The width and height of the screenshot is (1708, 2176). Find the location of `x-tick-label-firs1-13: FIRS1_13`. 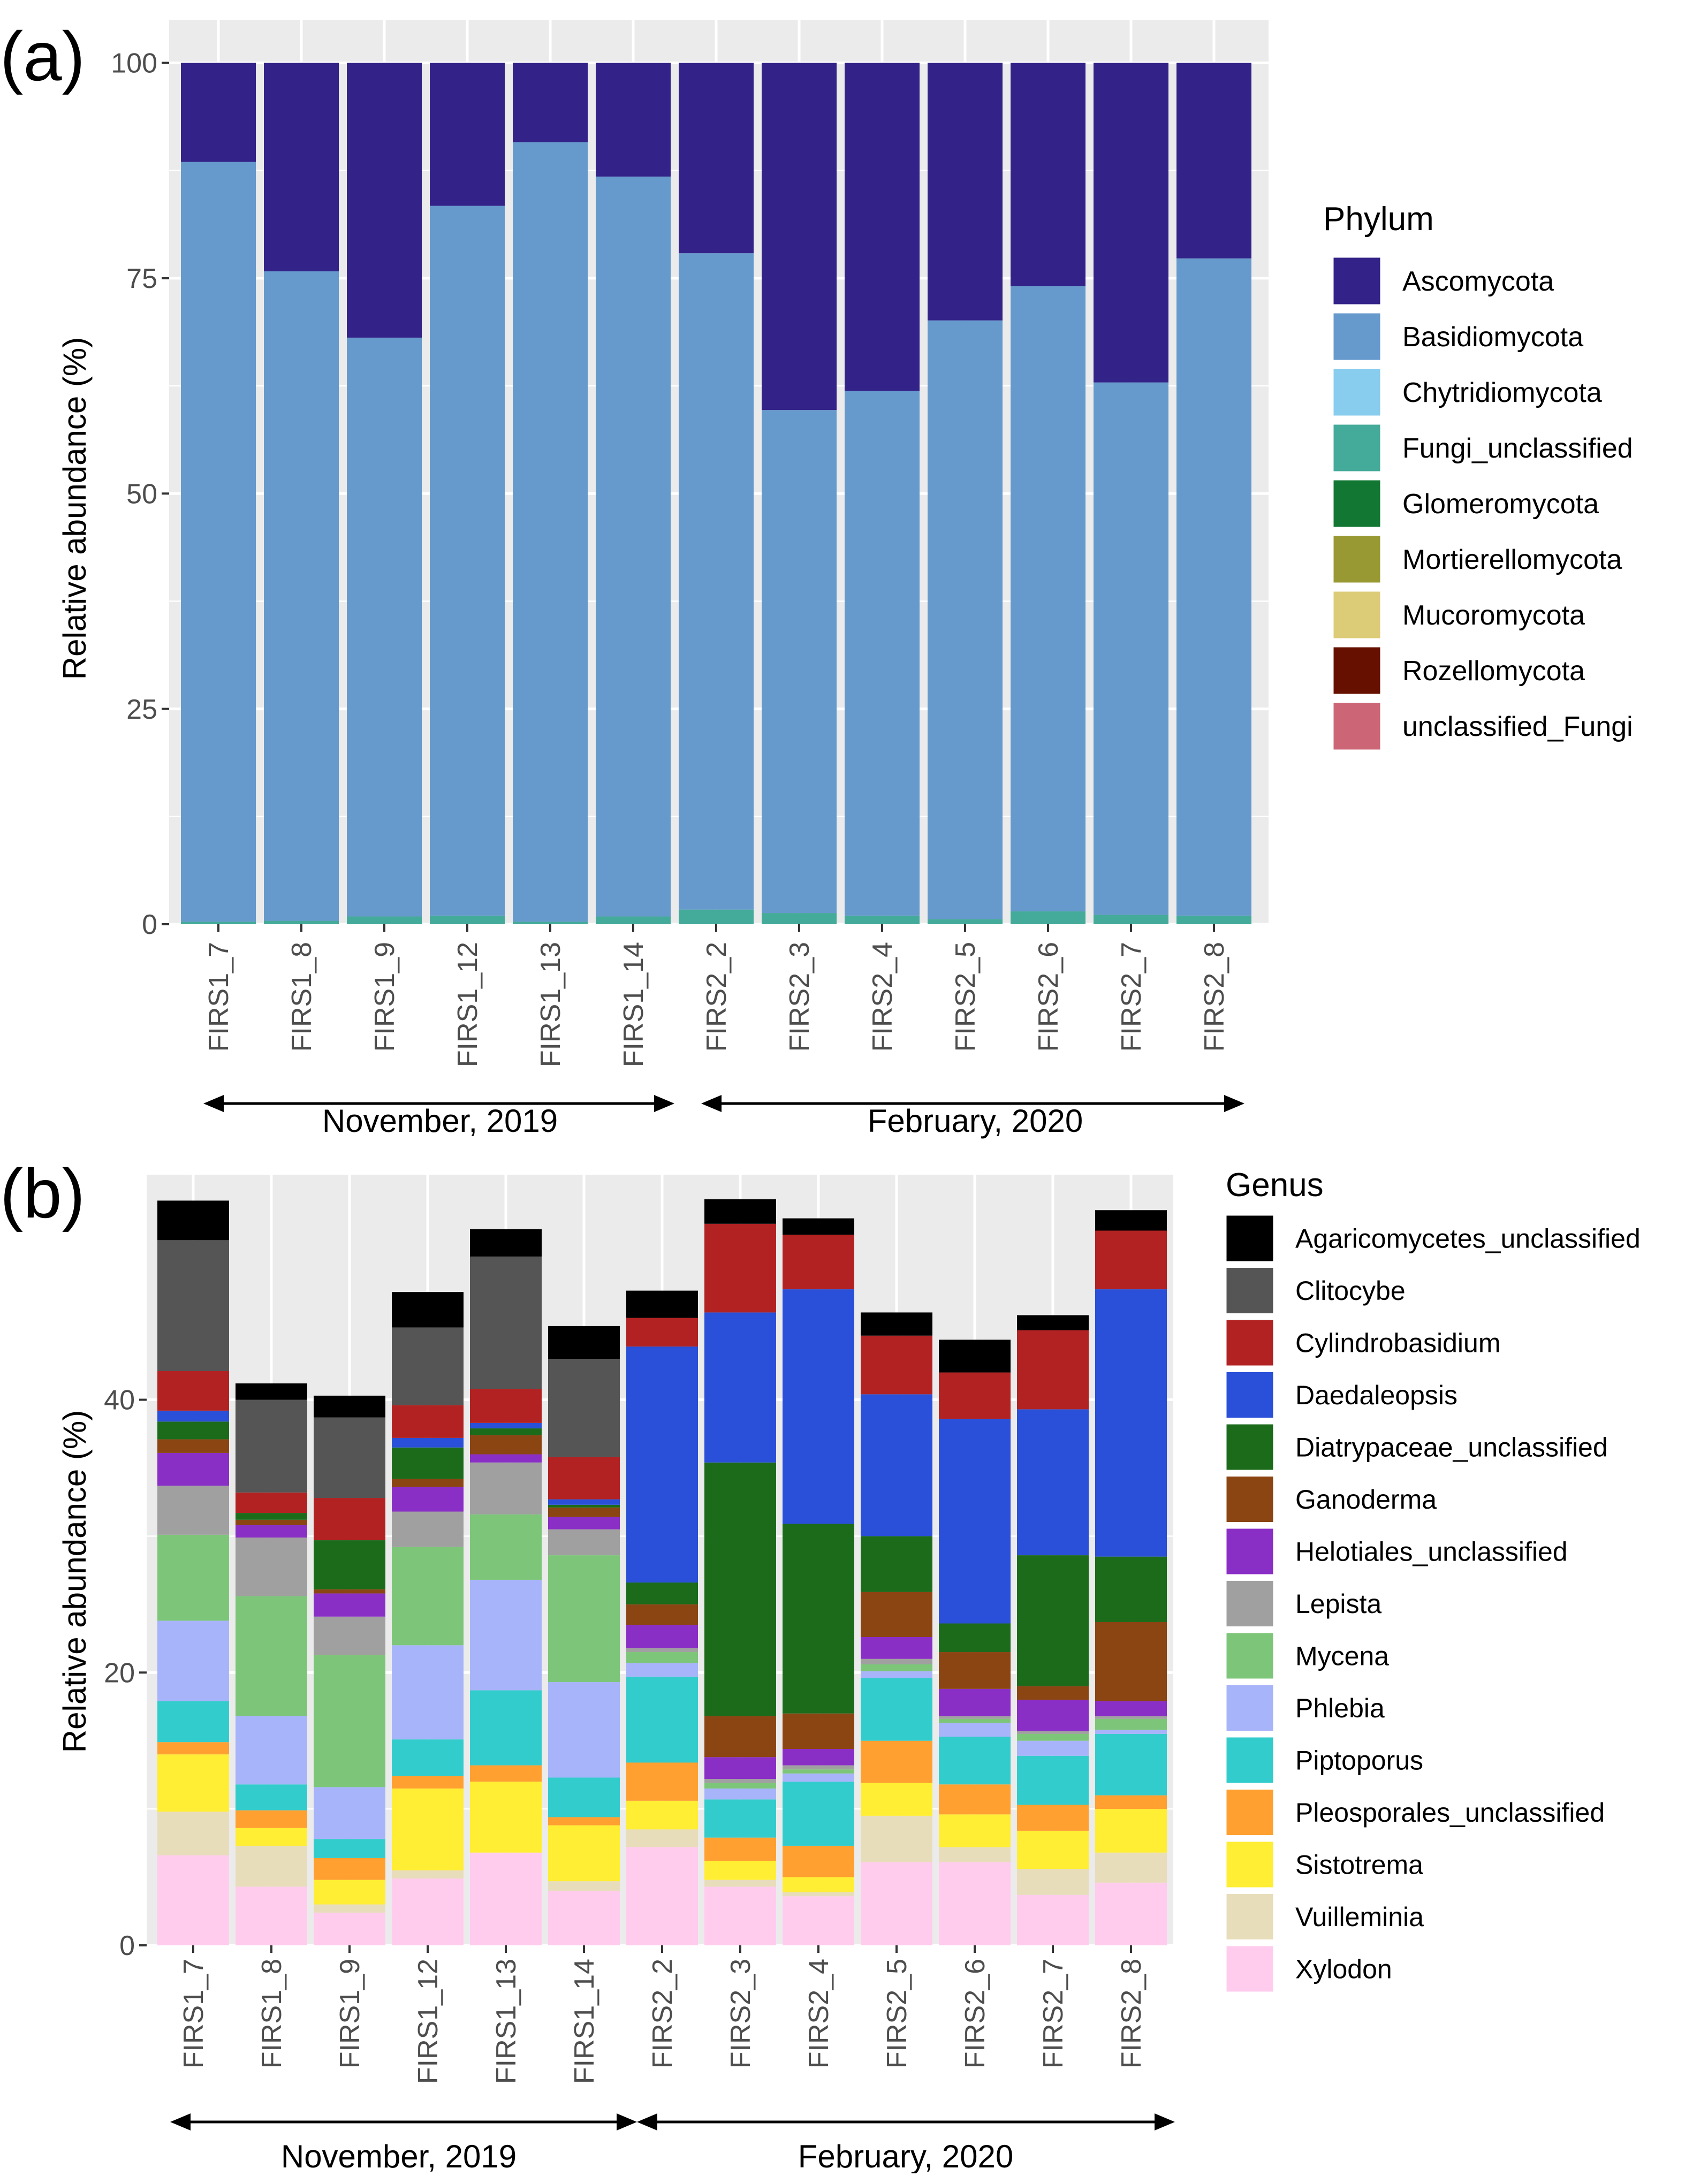

x-tick-label-firs1-13: FIRS1_13 is located at coordinates (506, 2022).